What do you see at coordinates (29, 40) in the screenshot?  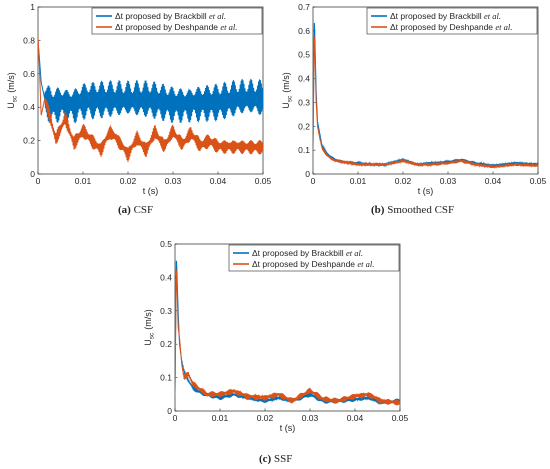 I see `y-tick-label: 0.8` at bounding box center [29, 40].